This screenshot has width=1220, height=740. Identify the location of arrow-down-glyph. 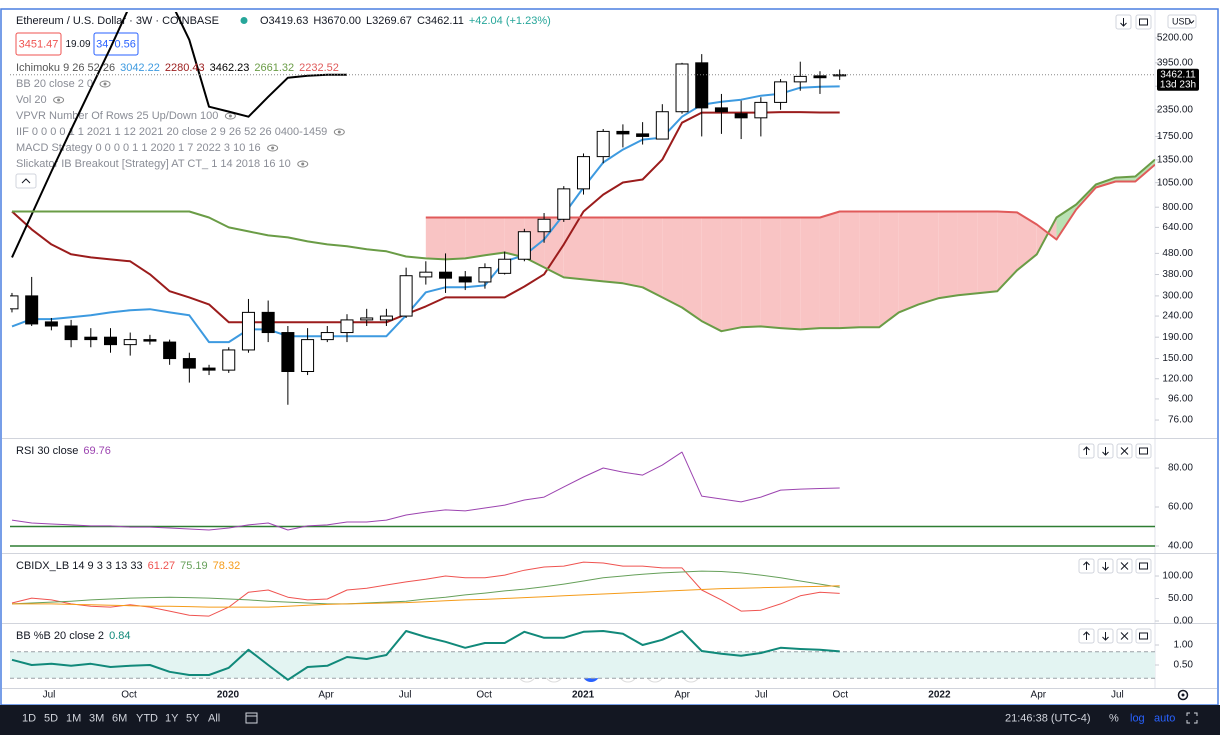
(1123, 22).